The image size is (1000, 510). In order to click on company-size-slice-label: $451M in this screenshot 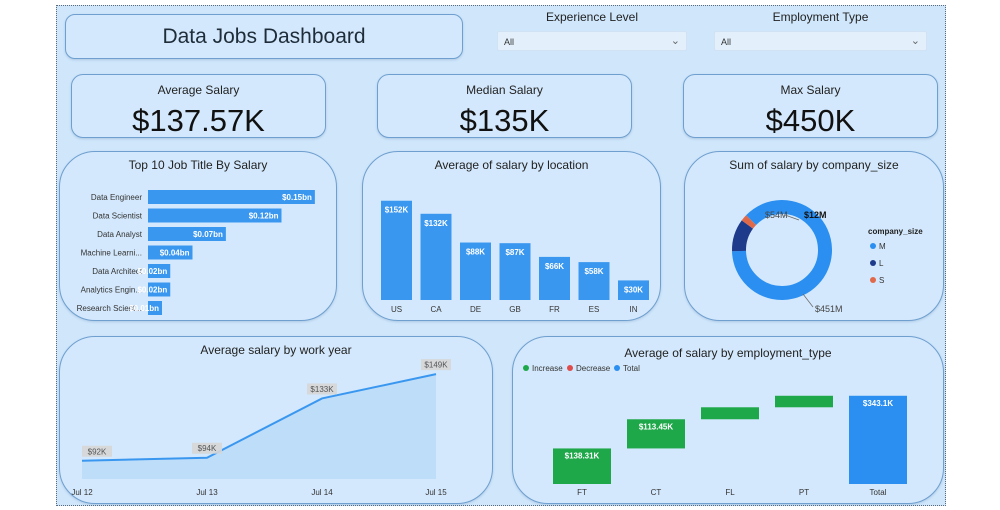, I will do `click(829, 309)`.